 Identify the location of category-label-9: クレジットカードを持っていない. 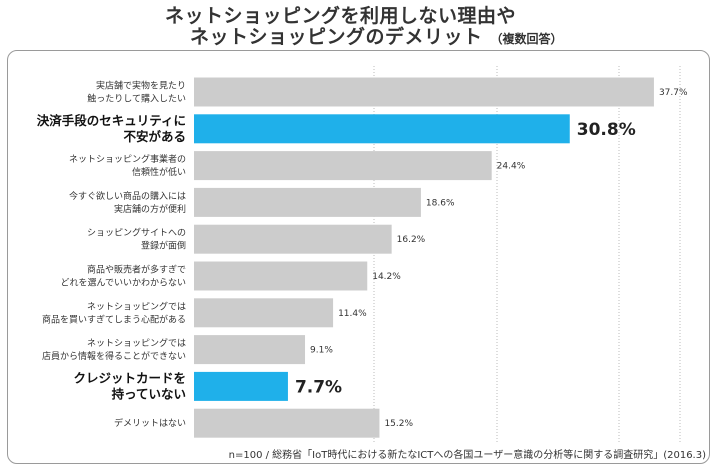
(129, 385).